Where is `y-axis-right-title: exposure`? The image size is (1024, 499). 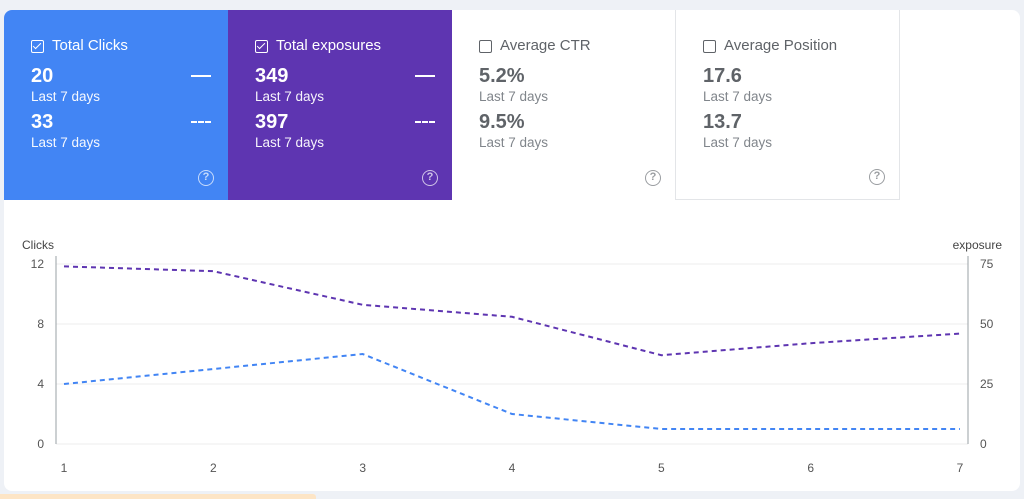 y-axis-right-title: exposure is located at coordinates (978, 245).